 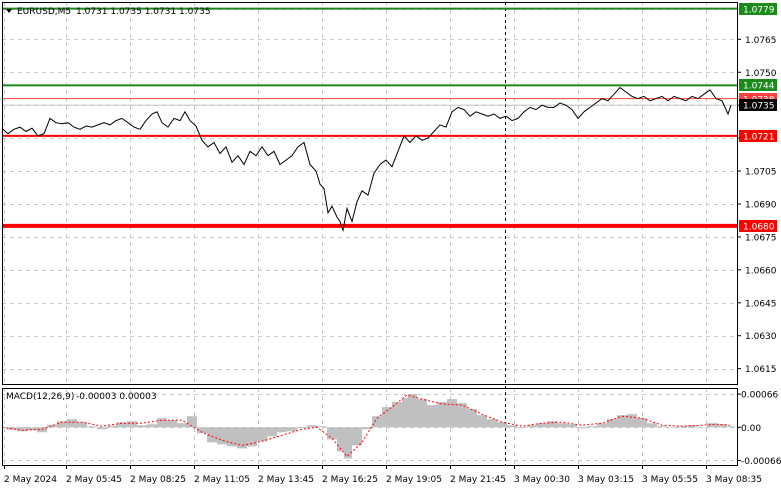 I want to click on macd-axis: 0.00066 0.00 -0.00066, so click(x=759, y=429).